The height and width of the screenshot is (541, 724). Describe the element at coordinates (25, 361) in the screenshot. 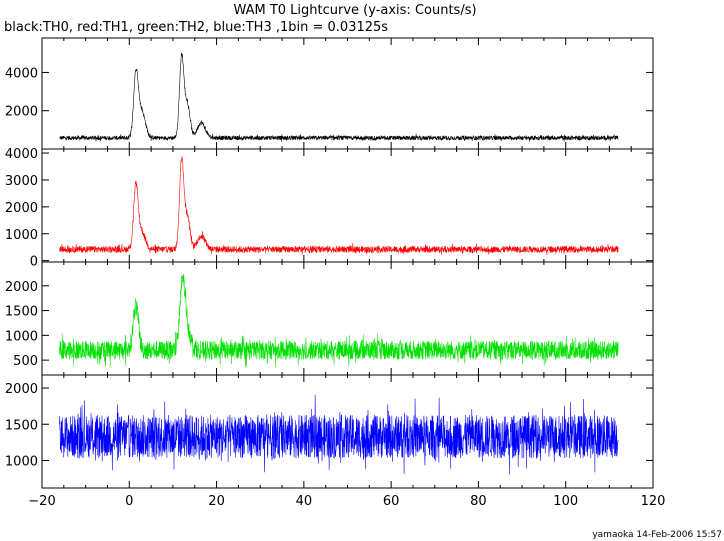

I see `y-tick-label: 500` at that location.